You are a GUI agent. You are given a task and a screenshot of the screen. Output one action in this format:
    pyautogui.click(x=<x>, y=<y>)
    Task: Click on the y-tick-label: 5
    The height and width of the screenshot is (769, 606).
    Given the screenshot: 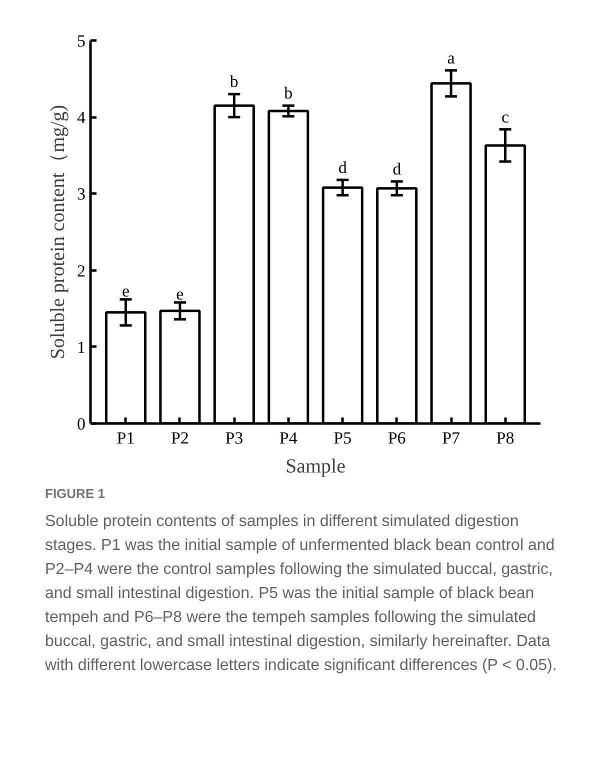 What is the action you would take?
    pyautogui.click(x=81, y=41)
    